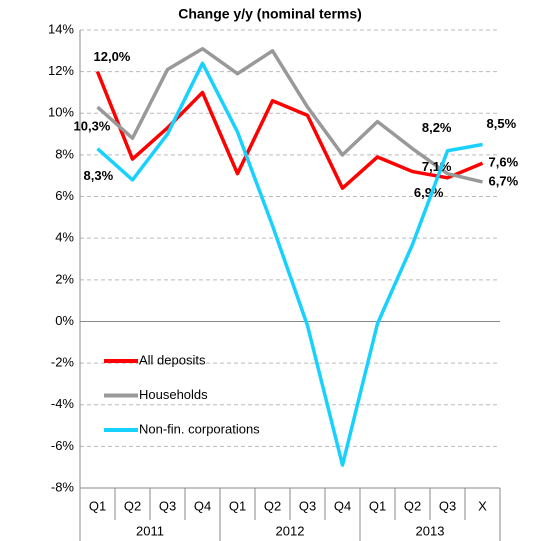 The image size is (555, 541). Describe the element at coordinates (64, 278) in the screenshot. I see `y-tick-label: 2%` at that location.